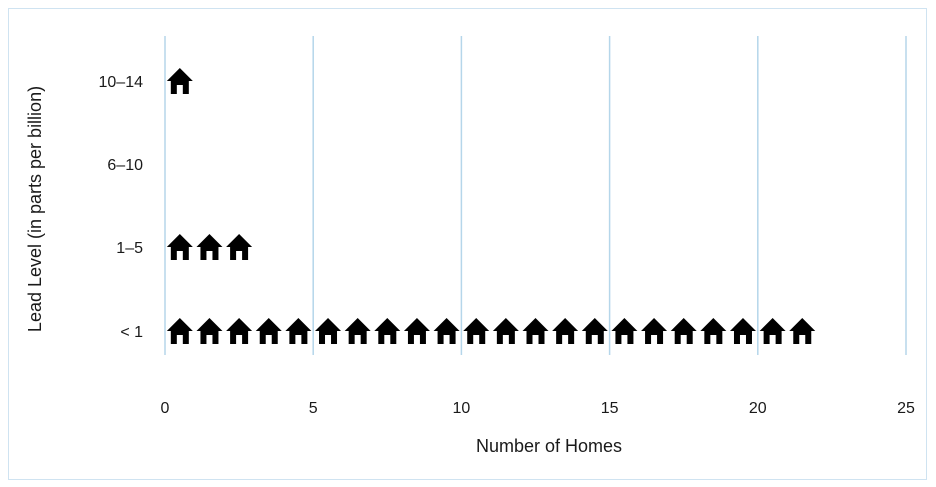  What do you see at coordinates (610, 408) in the screenshot?
I see `x-tick-label: 15` at bounding box center [610, 408].